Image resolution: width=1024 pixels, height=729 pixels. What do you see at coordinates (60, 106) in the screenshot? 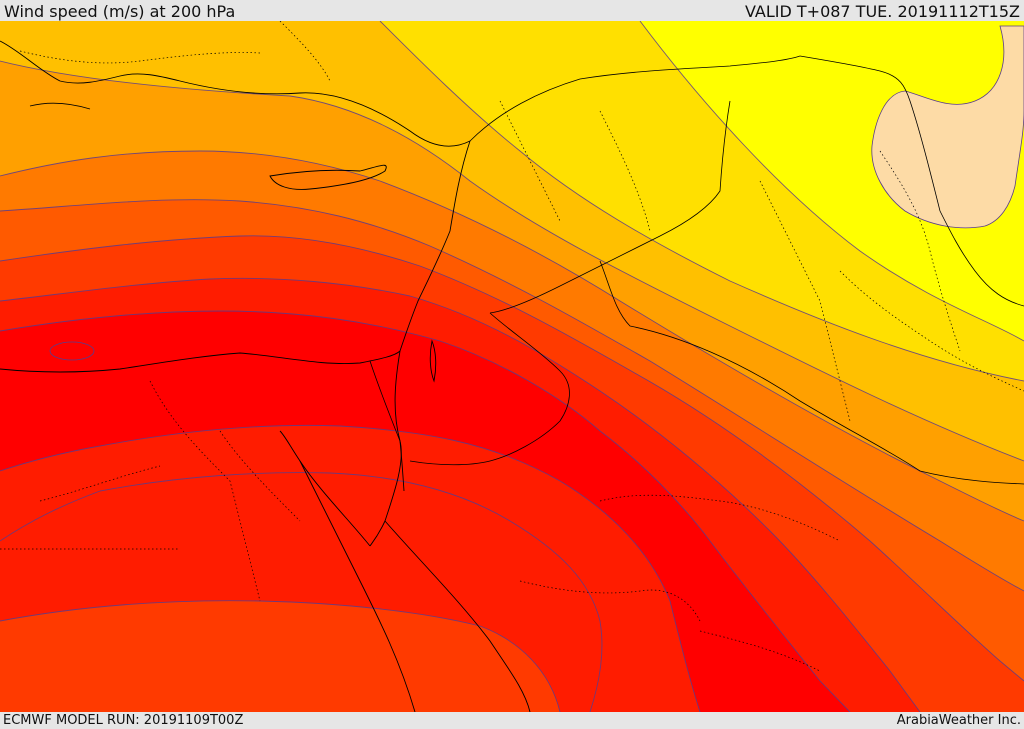
I see `crete` at bounding box center [60, 106].